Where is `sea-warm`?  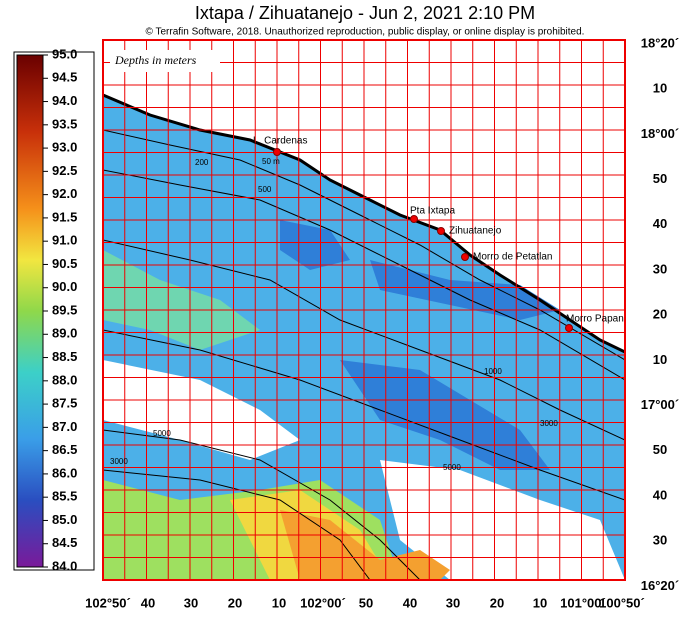
sea-warm is located at coordinates (181, 300).